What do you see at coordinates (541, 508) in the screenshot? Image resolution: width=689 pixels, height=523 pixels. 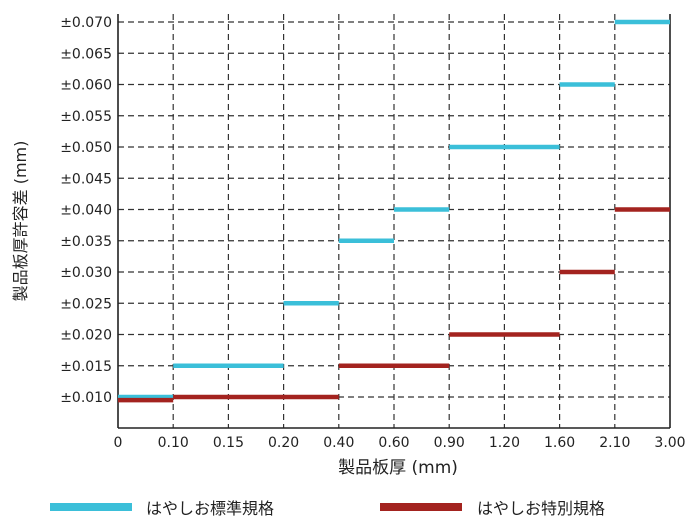 I see `legend-label-special: はやしお特別規格` at bounding box center [541, 508].